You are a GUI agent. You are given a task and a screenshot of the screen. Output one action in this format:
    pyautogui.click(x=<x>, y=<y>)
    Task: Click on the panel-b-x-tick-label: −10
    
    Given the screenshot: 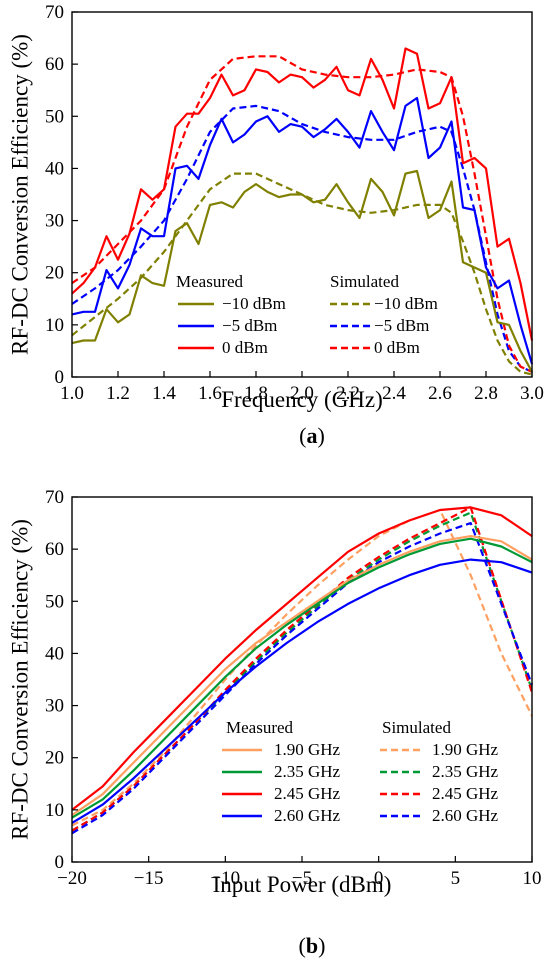 What is the action you would take?
    pyautogui.click(x=225, y=878)
    